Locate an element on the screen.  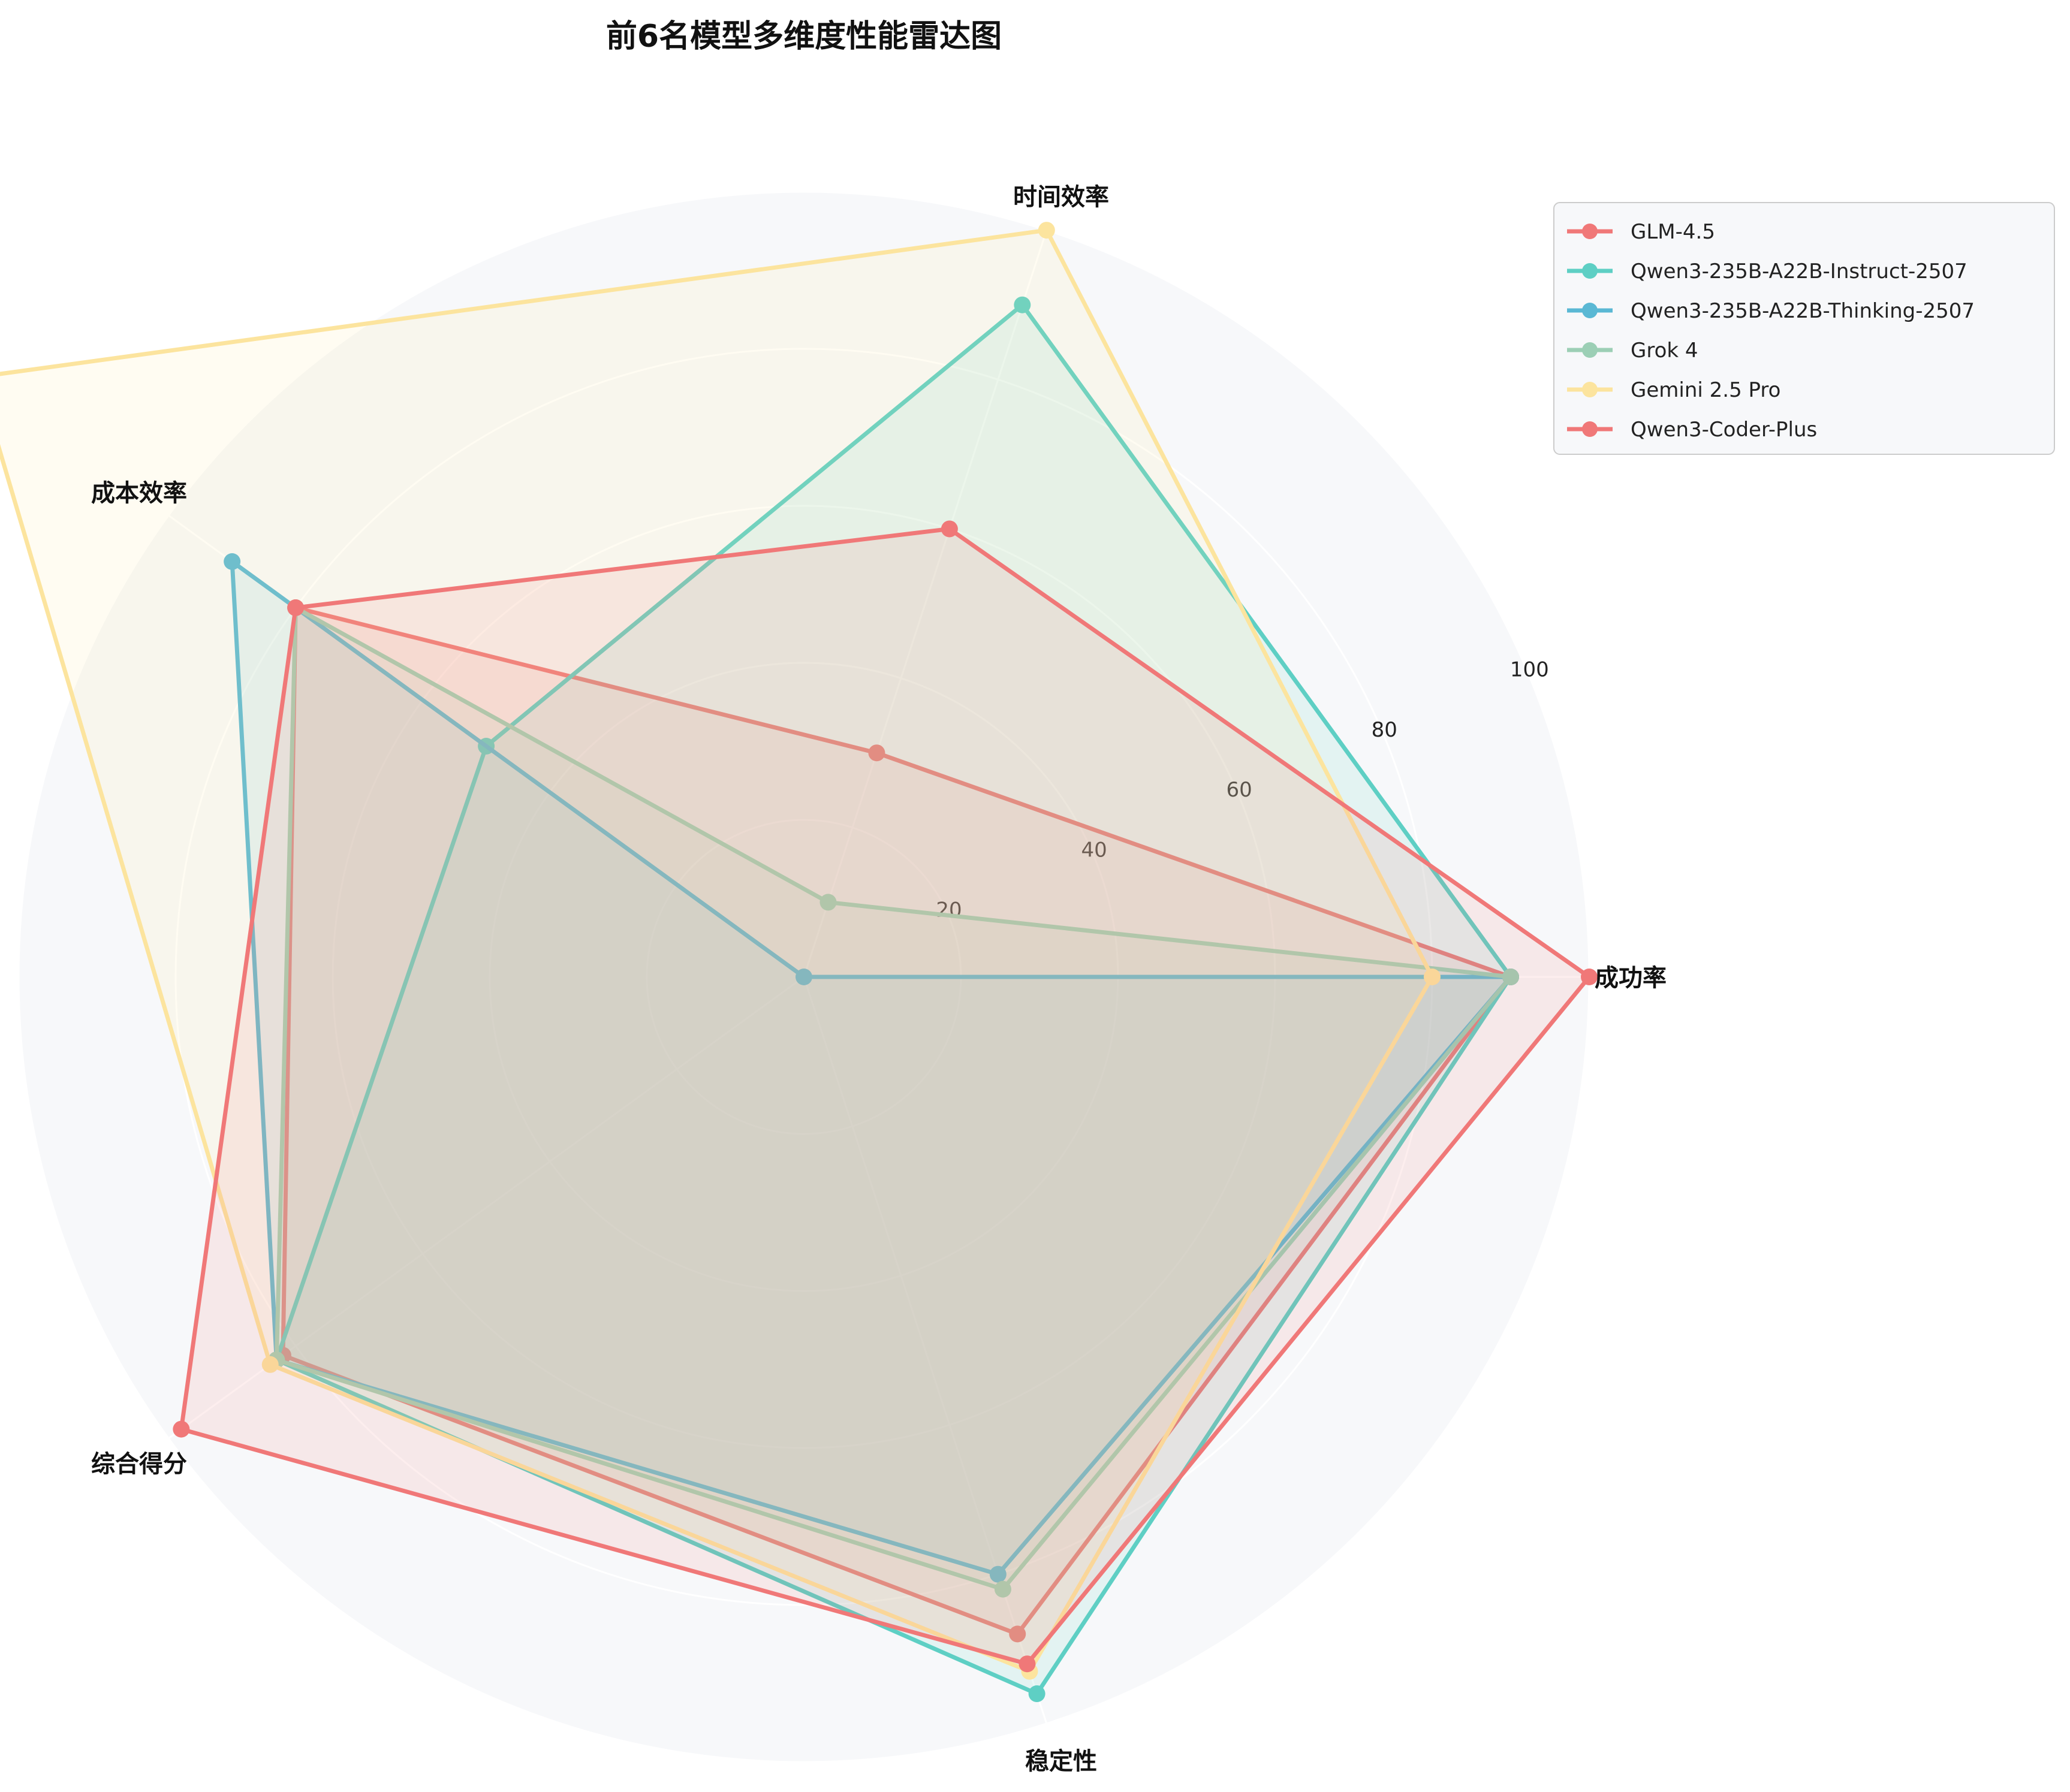
legend-label: Qwen3-235B-A22B-Instruct-2507 is located at coordinates (1799, 271).